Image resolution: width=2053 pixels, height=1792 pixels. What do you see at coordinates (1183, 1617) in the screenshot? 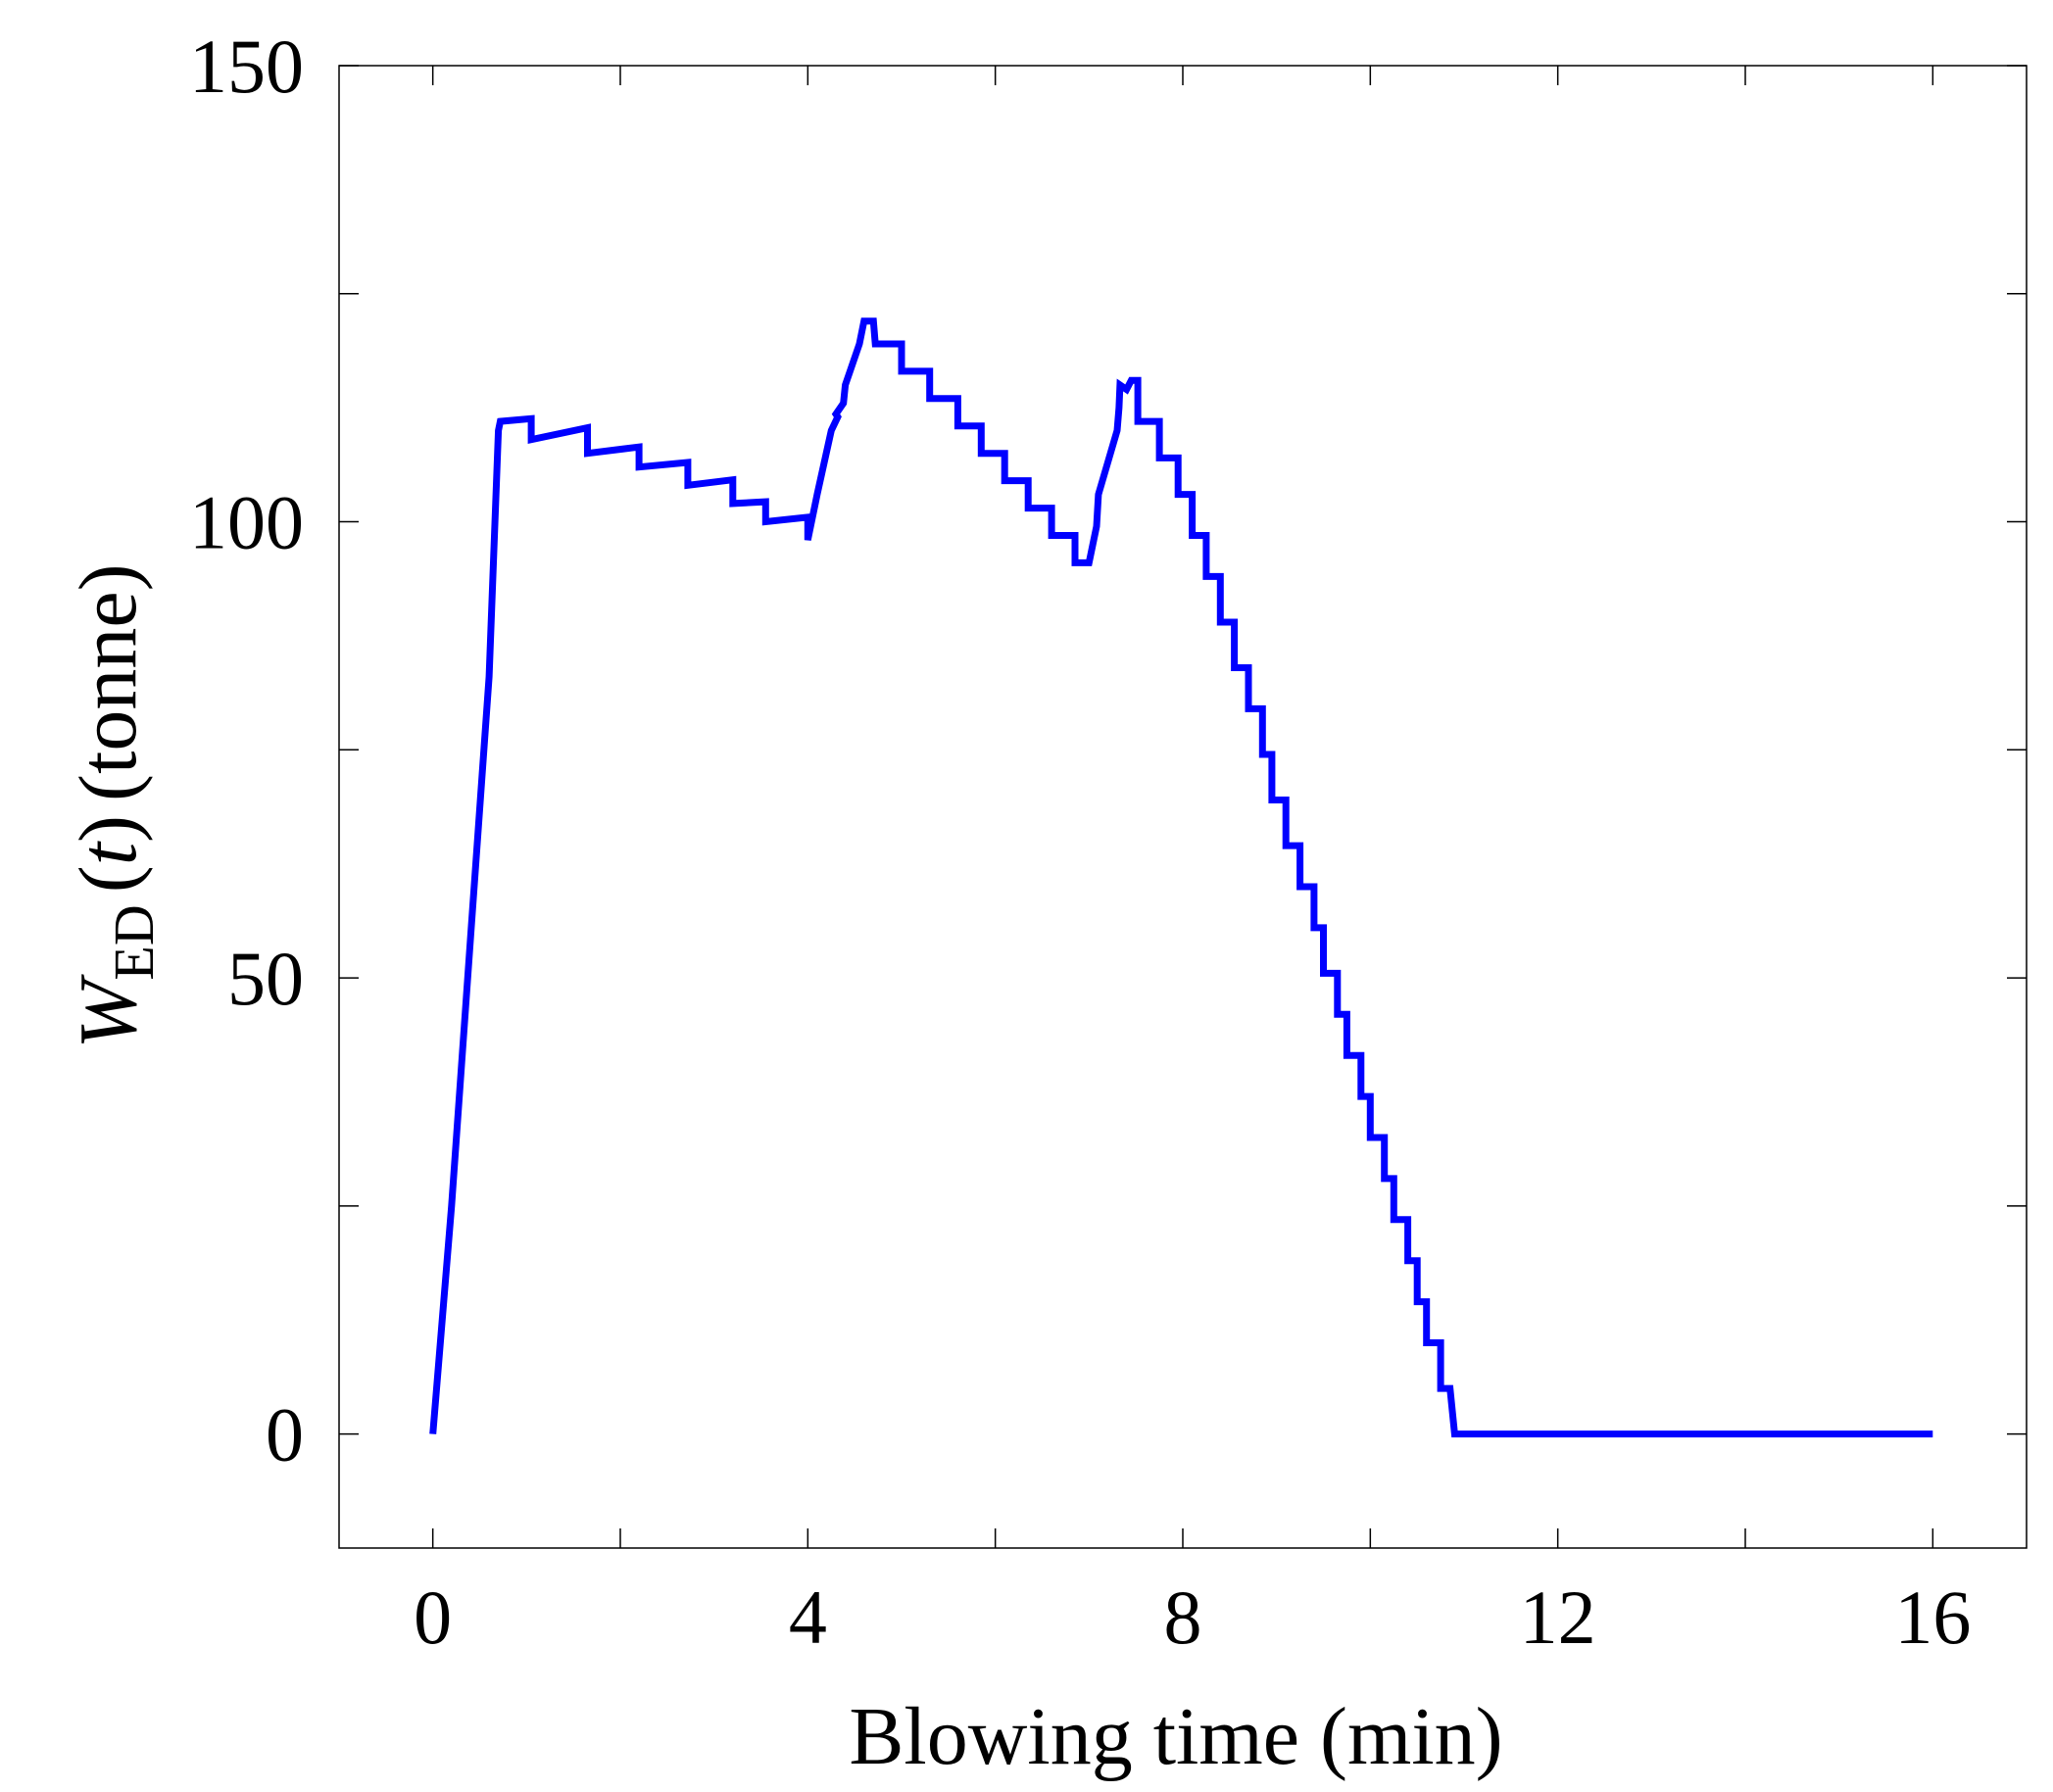
I see `x-tick-label: 8` at bounding box center [1183, 1617].